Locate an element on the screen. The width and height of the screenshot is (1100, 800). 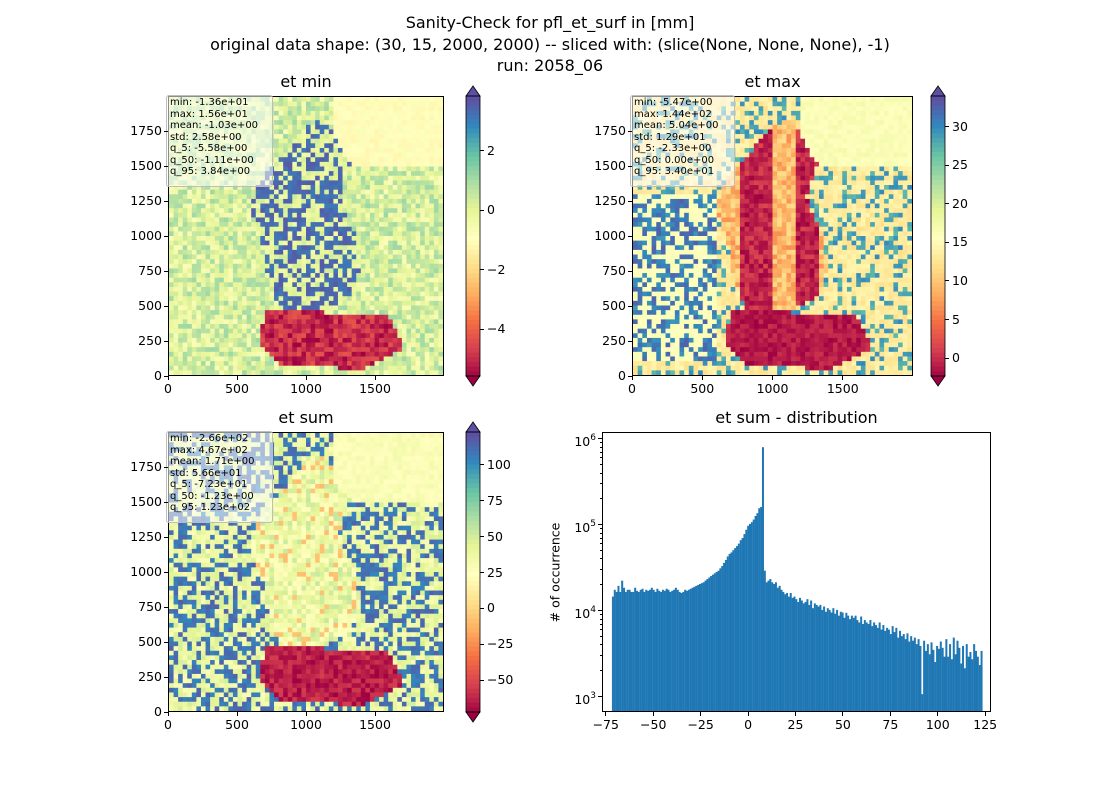
figure-title-line-1: Sanity-Check for pfl_et_surf in [mm] is located at coordinates (550, 22).